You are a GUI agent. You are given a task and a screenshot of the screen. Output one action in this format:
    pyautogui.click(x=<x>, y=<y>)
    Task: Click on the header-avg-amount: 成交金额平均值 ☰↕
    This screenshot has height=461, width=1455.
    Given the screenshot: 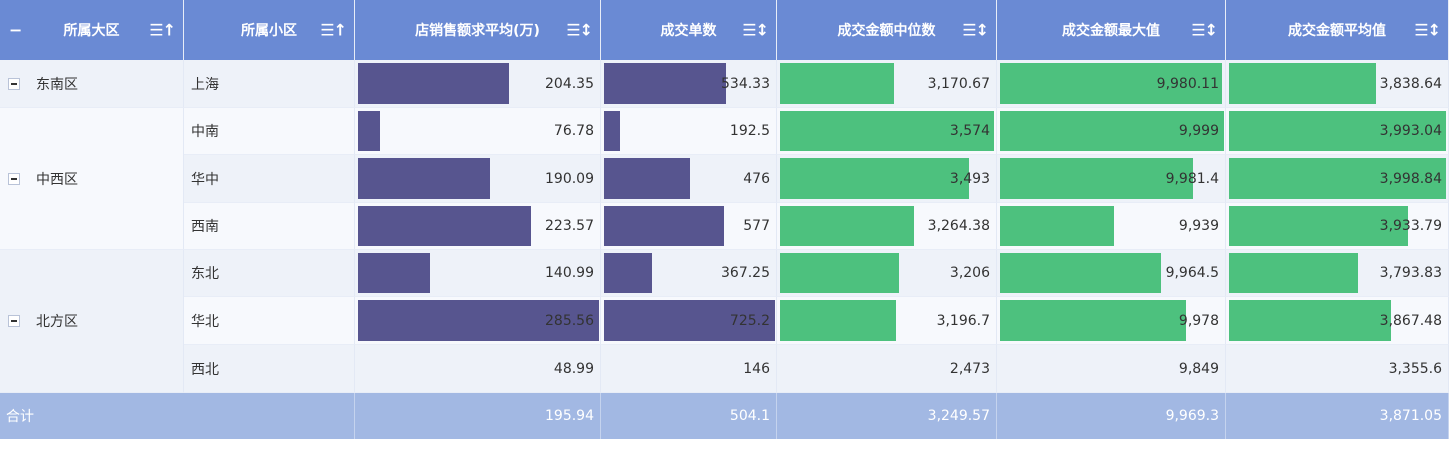 What is the action you would take?
    pyautogui.click(x=1337, y=30)
    